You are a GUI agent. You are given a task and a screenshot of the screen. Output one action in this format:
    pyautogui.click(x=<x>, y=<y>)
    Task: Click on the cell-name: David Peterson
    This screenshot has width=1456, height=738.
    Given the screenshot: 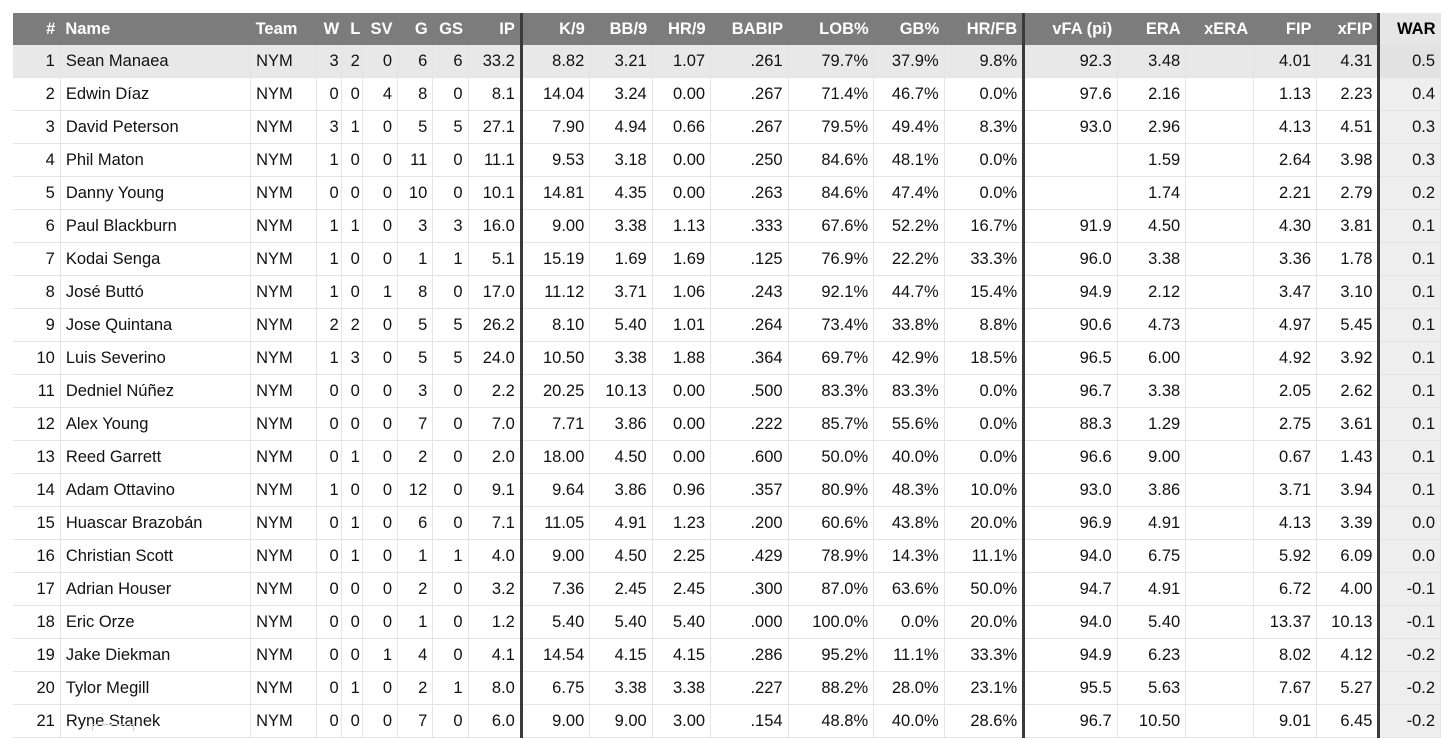 What is the action you would take?
    pyautogui.click(x=156, y=127)
    